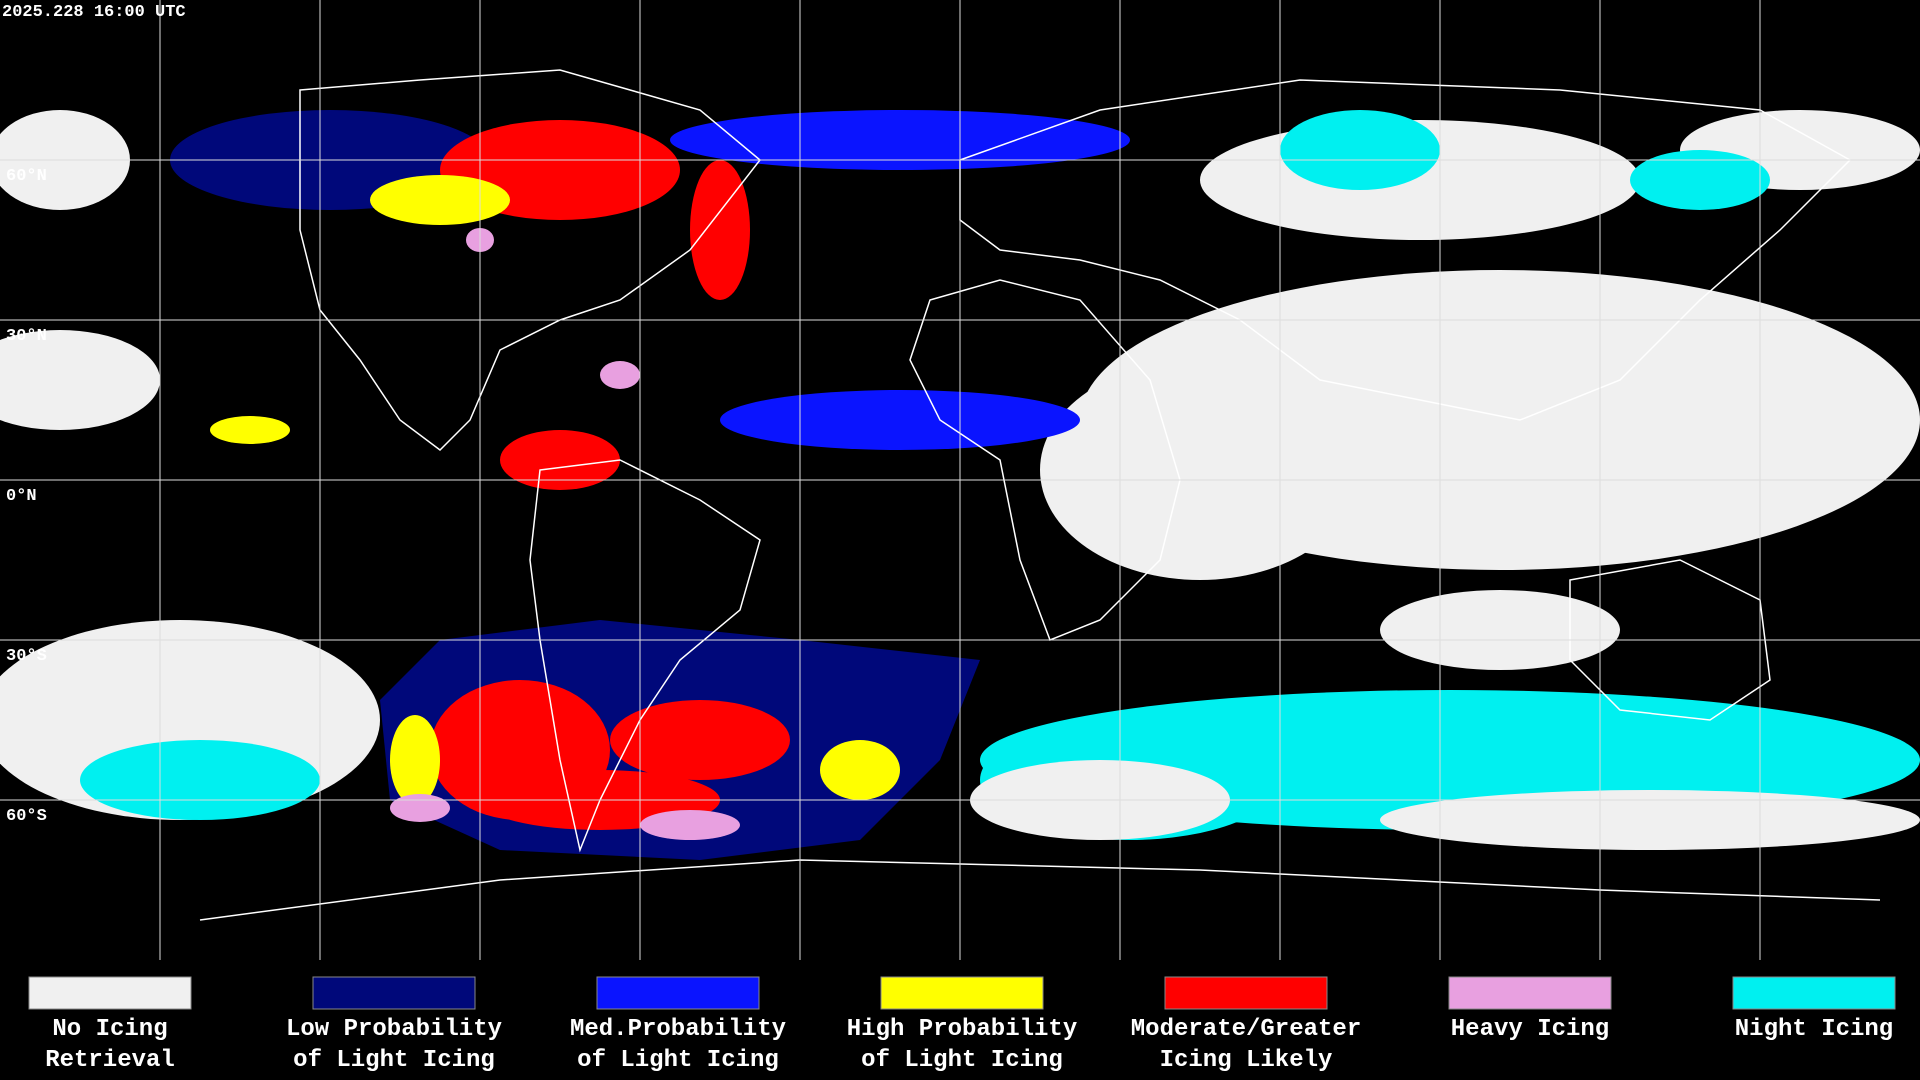 The width and height of the screenshot is (1920, 1080). Describe the element at coordinates (1246, 1060) in the screenshot. I see `legend-label: Icing Likely` at that location.